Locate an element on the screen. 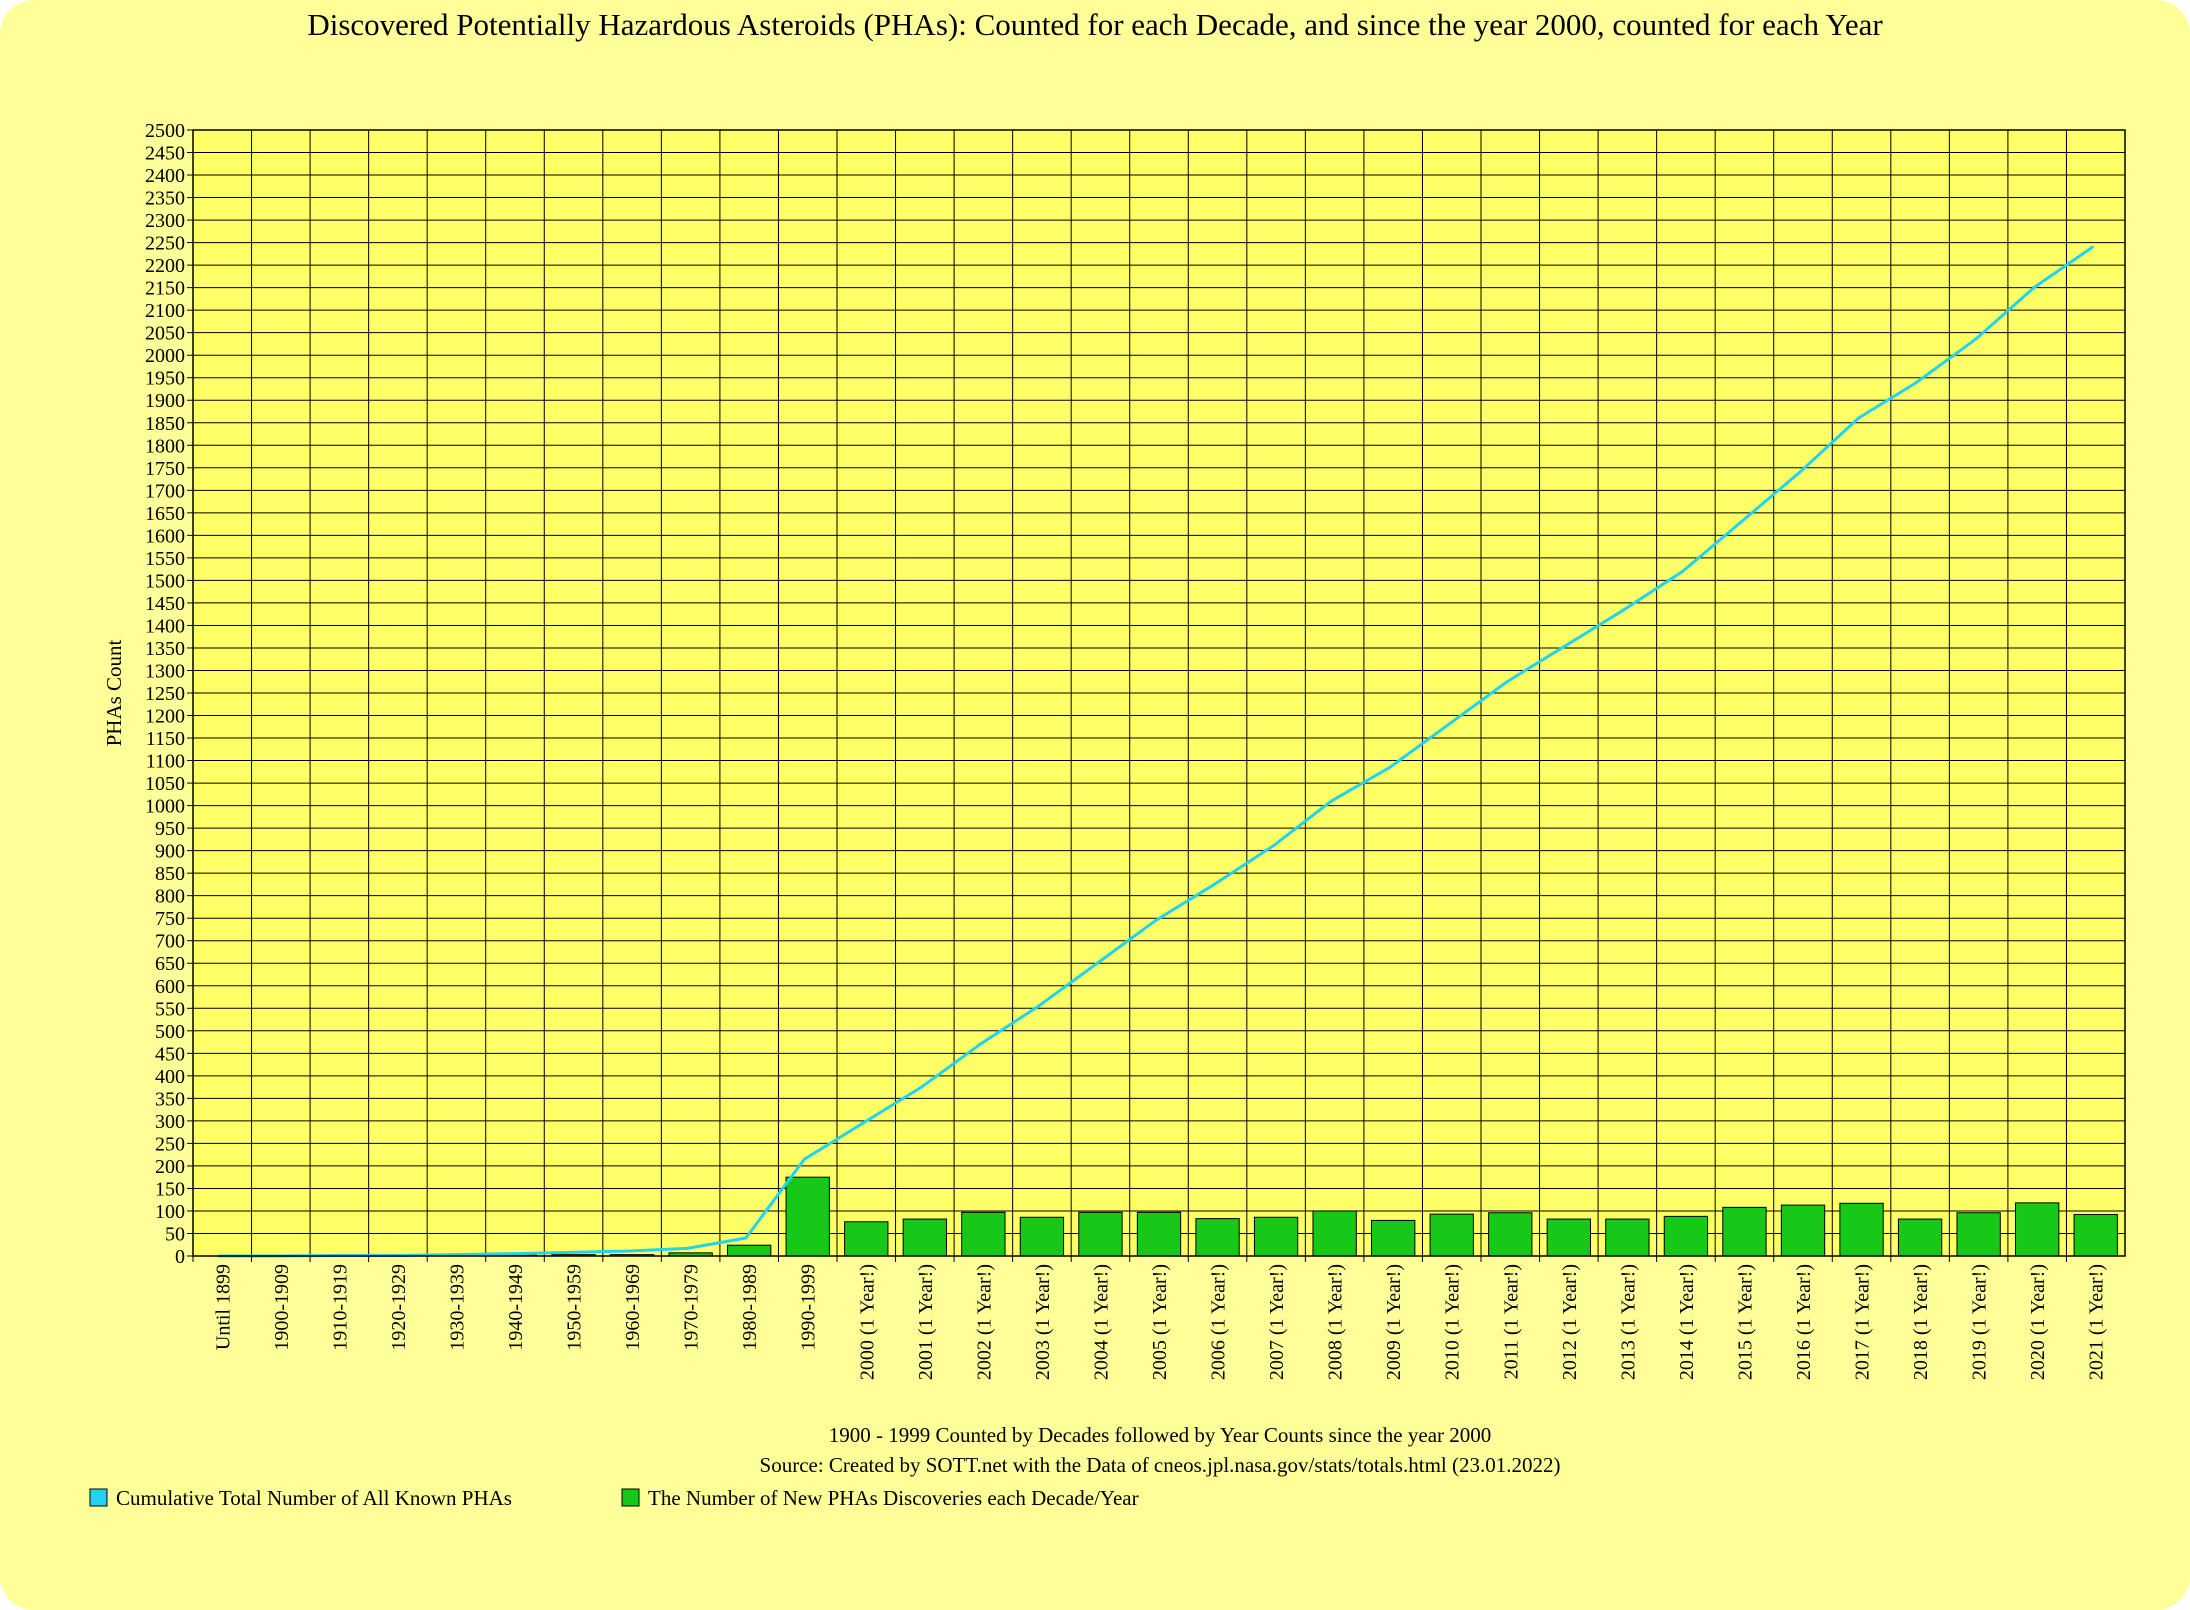 The height and width of the screenshot is (1610, 2190). y-tick-label: 1500 is located at coordinates (165, 581).